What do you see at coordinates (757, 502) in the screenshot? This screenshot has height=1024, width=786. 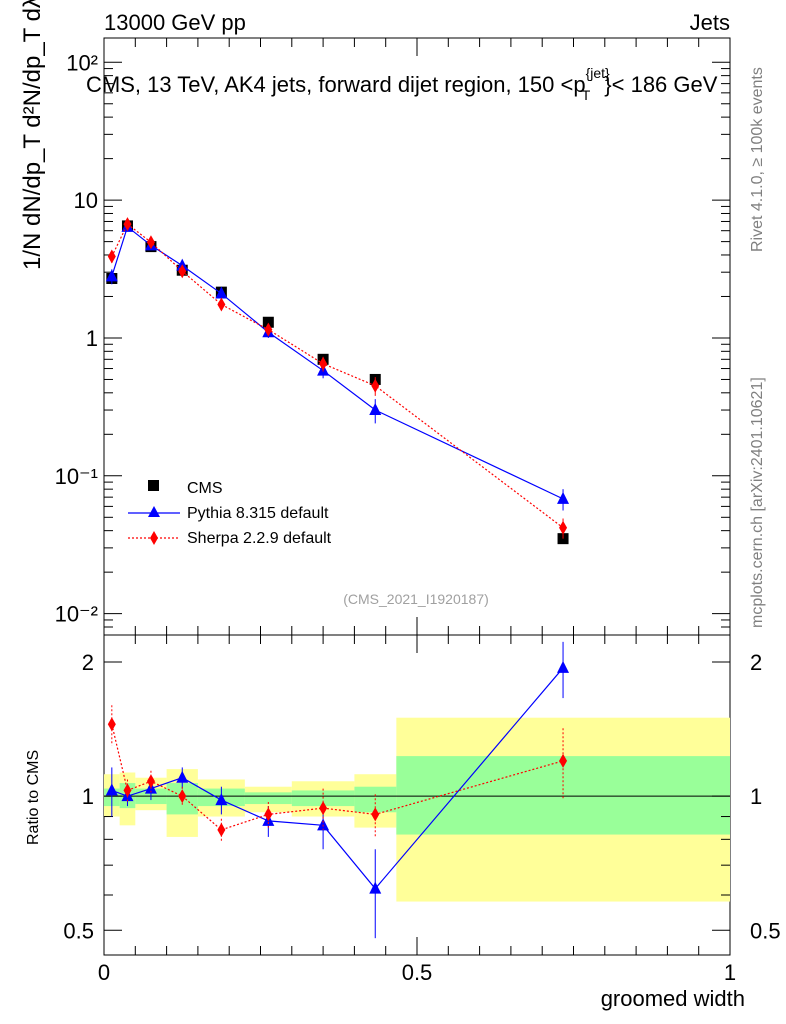 I see `side-bottom-text: mcplots.cern.ch [arXiv:2401.10621]` at bounding box center [757, 502].